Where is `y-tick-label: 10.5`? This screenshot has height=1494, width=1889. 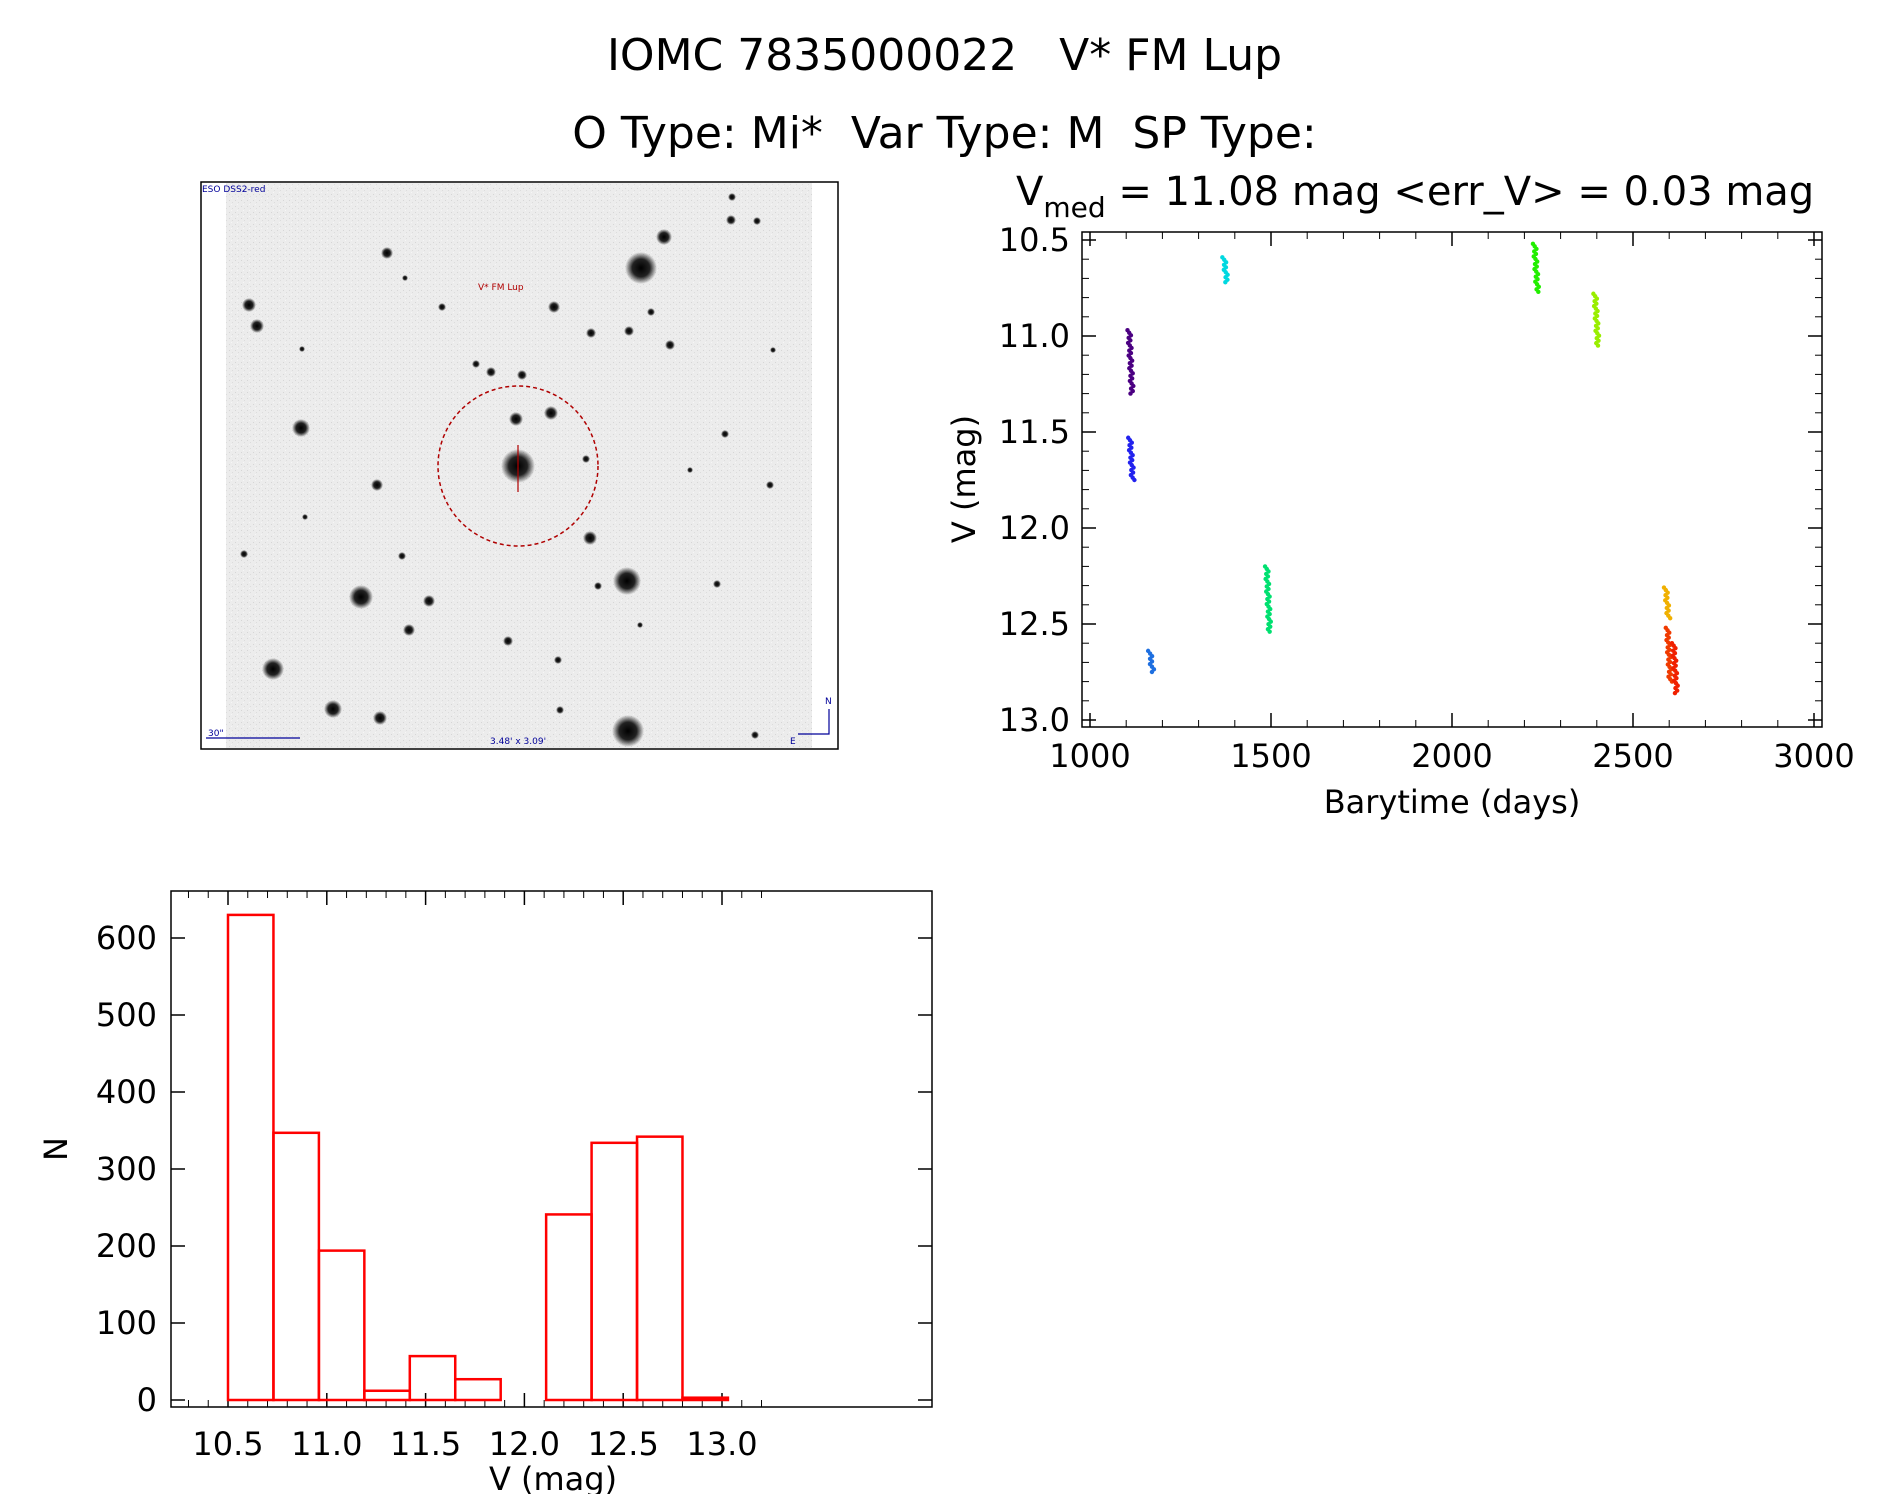 y-tick-label: 10.5 is located at coordinates (1034, 240).